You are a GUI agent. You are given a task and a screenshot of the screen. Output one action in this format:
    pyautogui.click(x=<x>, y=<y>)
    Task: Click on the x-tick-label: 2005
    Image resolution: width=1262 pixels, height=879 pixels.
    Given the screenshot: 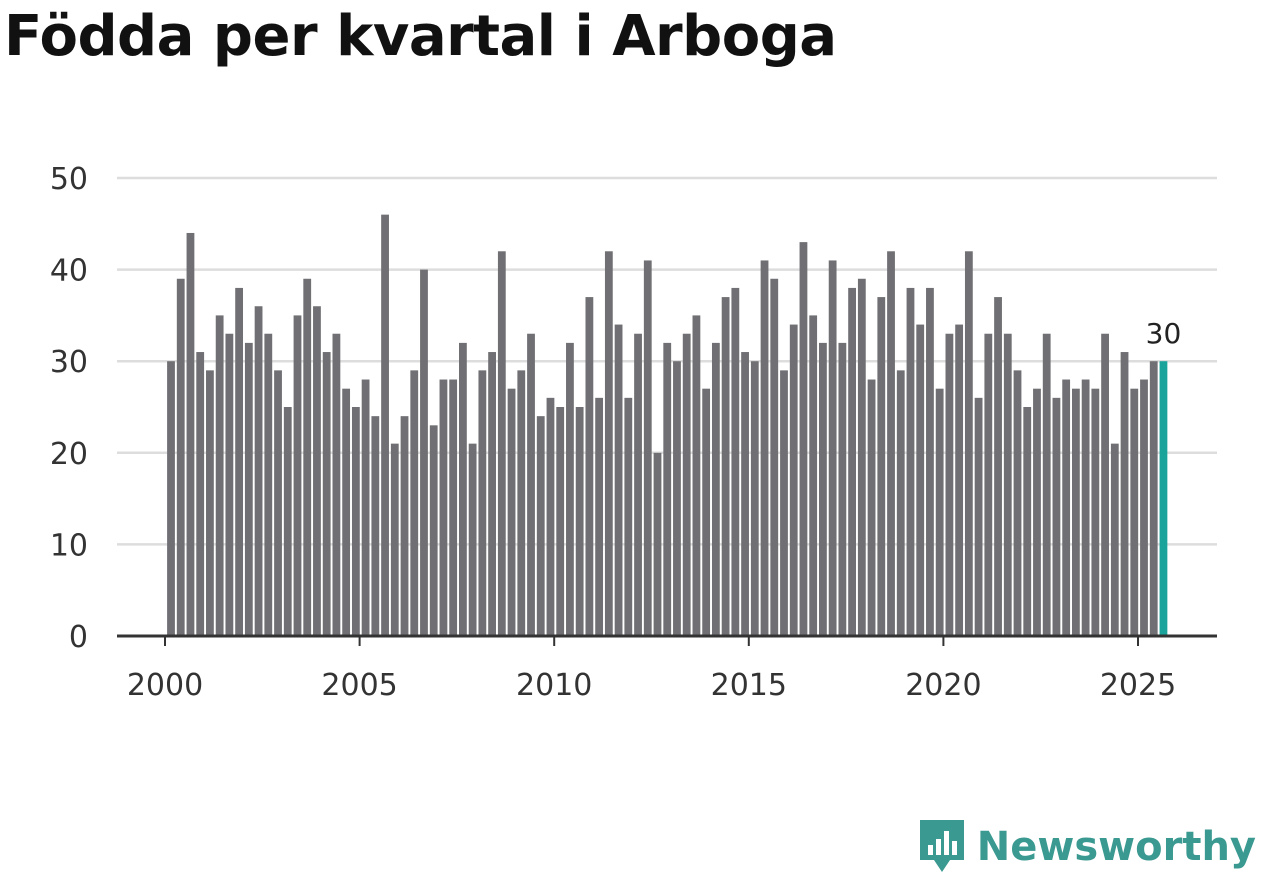 What is the action you would take?
    pyautogui.click(x=359, y=685)
    